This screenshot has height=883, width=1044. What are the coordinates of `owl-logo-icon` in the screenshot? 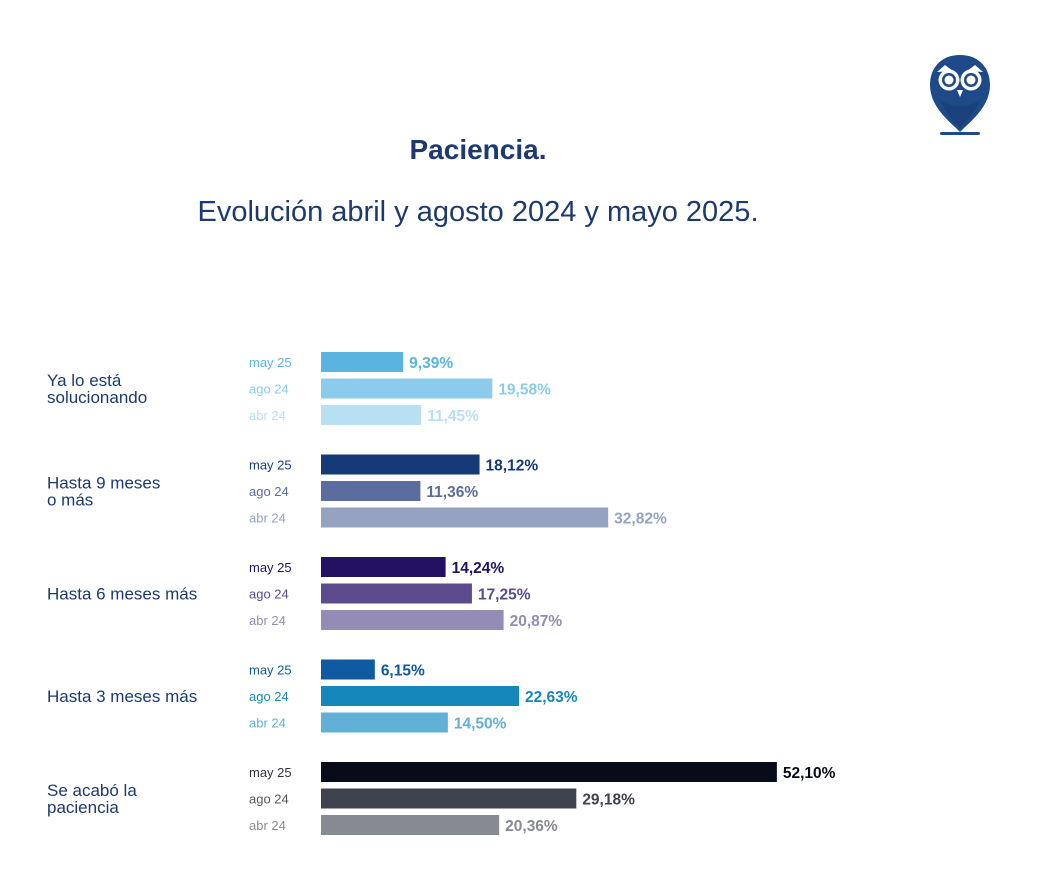 It's located at (960, 95).